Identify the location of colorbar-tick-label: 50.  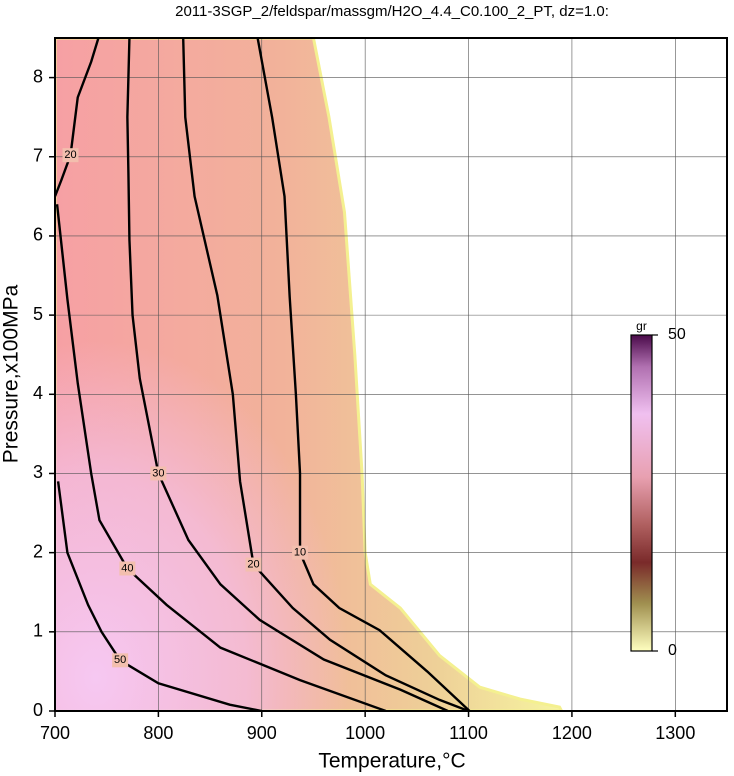
(677, 334).